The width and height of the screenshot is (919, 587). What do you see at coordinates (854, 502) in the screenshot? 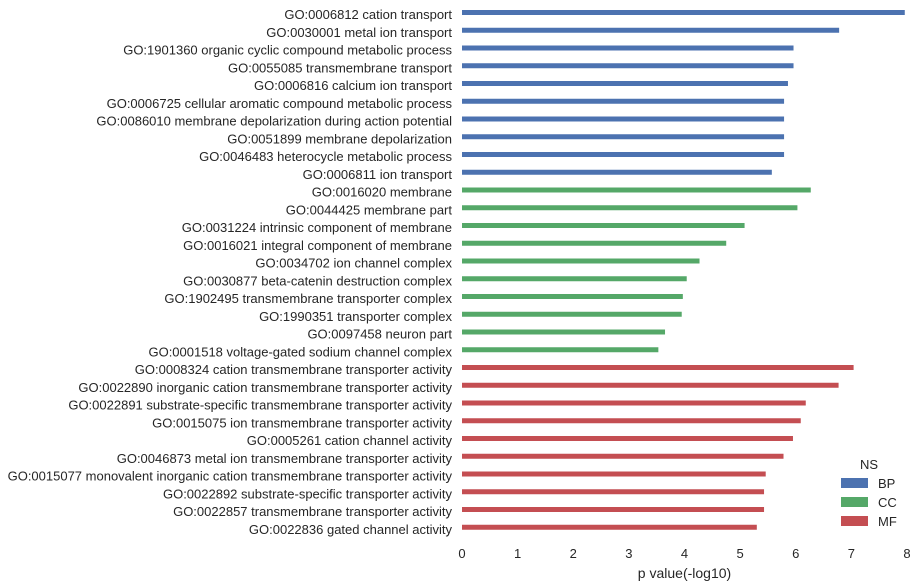
I see `legend-swatch-cc` at bounding box center [854, 502].